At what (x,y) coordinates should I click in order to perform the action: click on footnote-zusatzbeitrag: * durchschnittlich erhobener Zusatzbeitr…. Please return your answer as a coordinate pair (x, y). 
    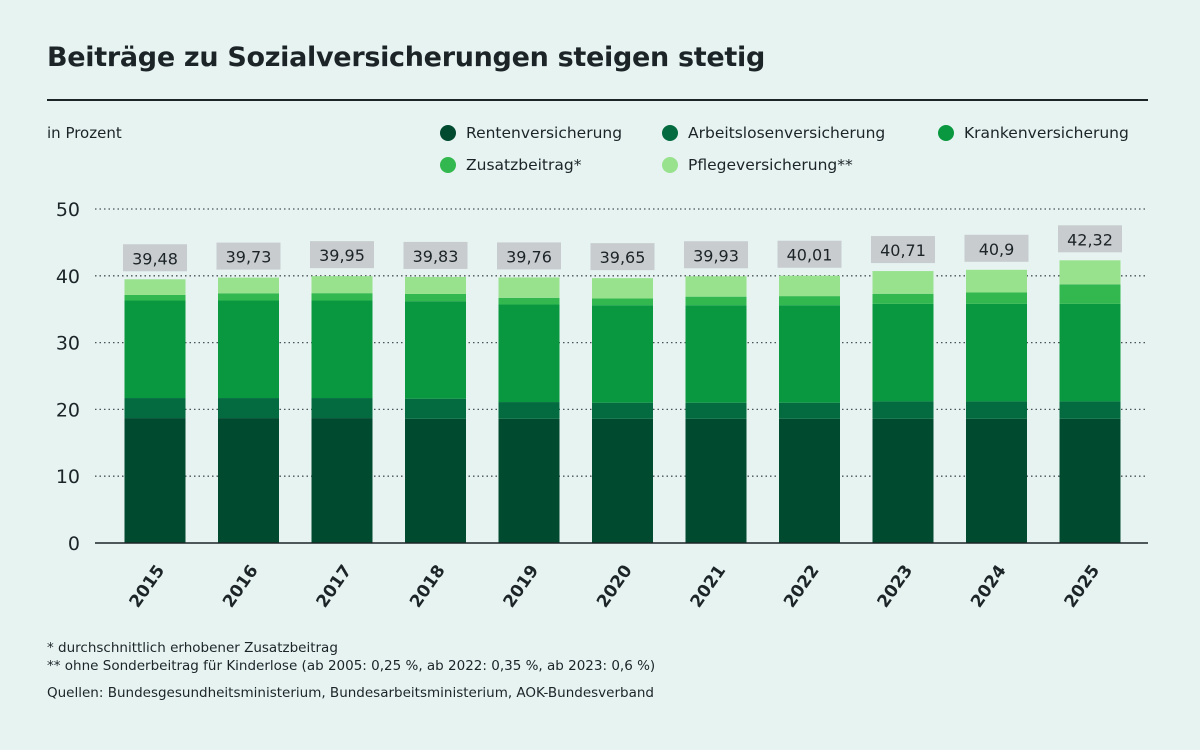
    Looking at the image, I should click on (192, 648).